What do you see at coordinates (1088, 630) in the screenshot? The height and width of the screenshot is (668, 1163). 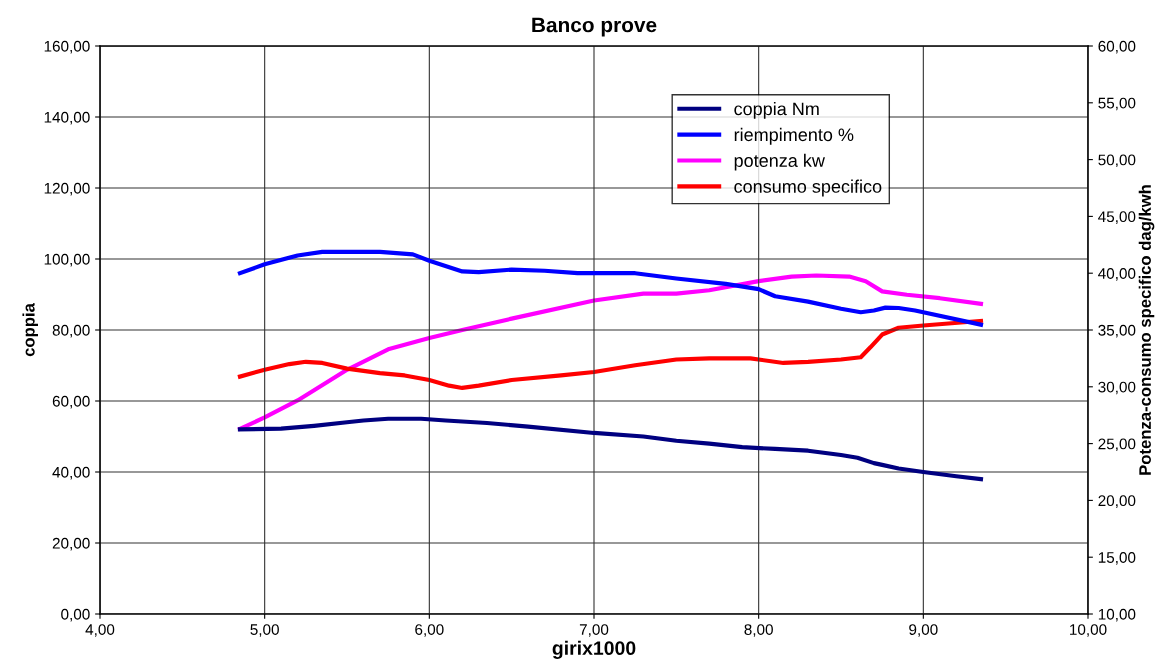 I see `x-tick-label: 10,00` at bounding box center [1088, 630].